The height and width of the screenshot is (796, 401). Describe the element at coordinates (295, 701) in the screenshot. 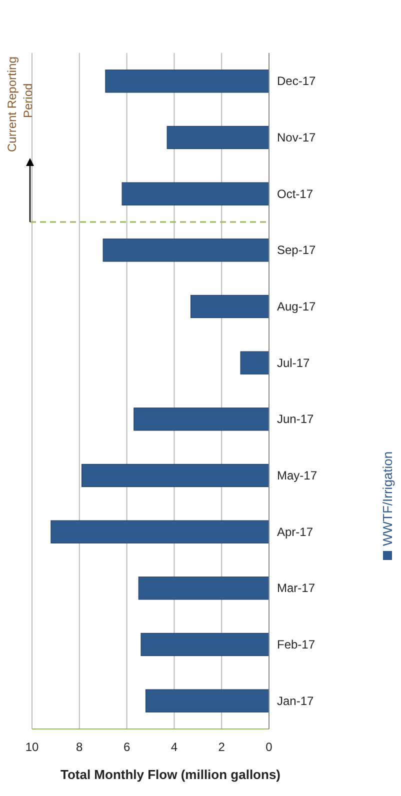

I see `y-tick-label: Jan-17` at that location.